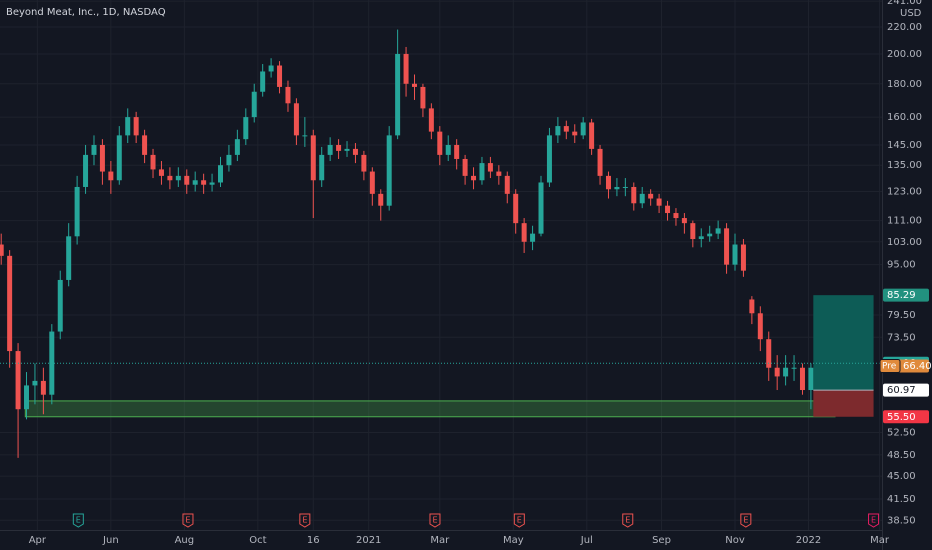 The width and height of the screenshot is (932, 550). I want to click on premarket-tag-bg, so click(890, 366).